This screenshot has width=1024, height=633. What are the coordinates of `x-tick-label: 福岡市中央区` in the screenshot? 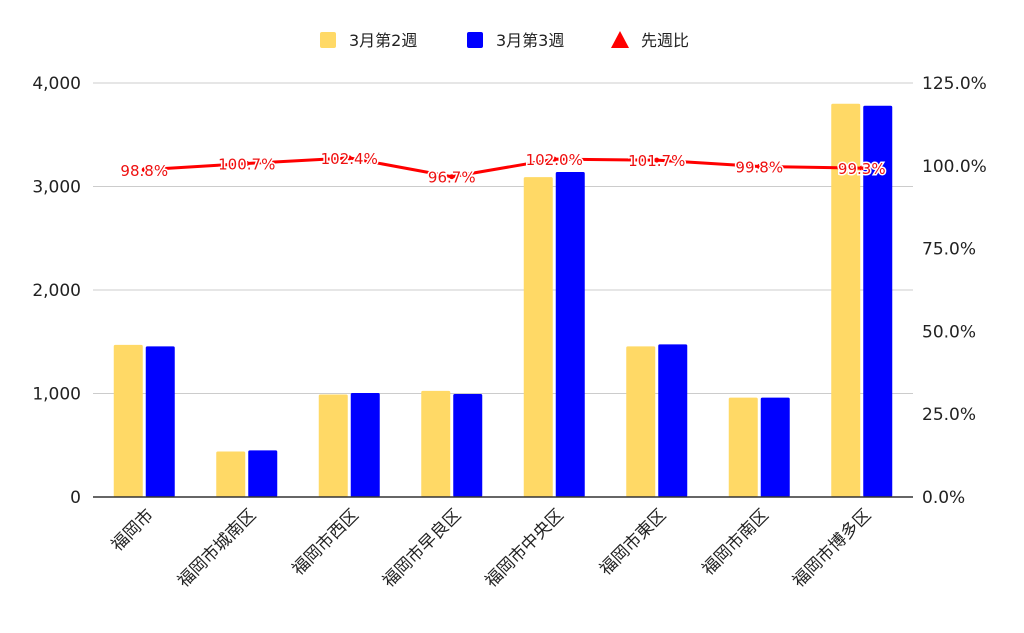 It's located at (525, 548).